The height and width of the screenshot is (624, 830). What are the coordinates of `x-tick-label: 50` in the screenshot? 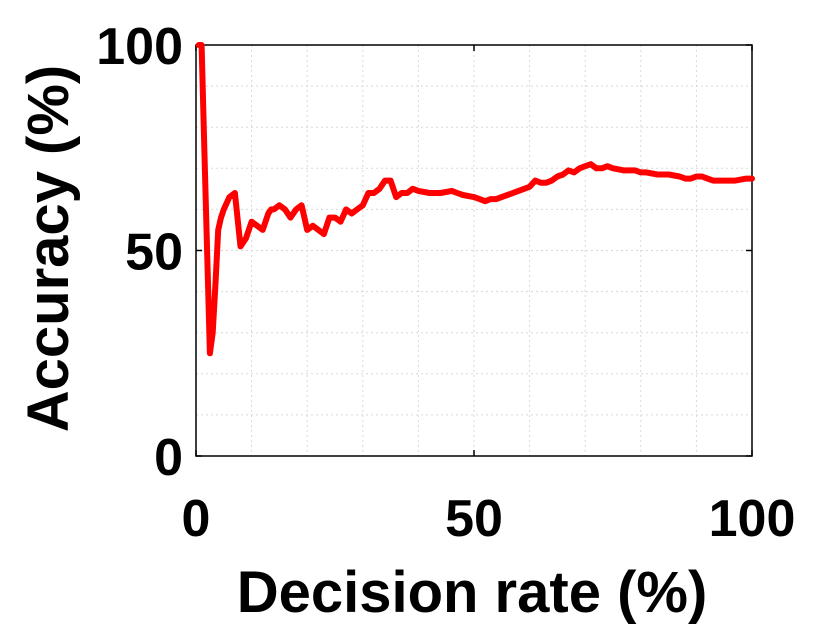 It's located at (474, 519).